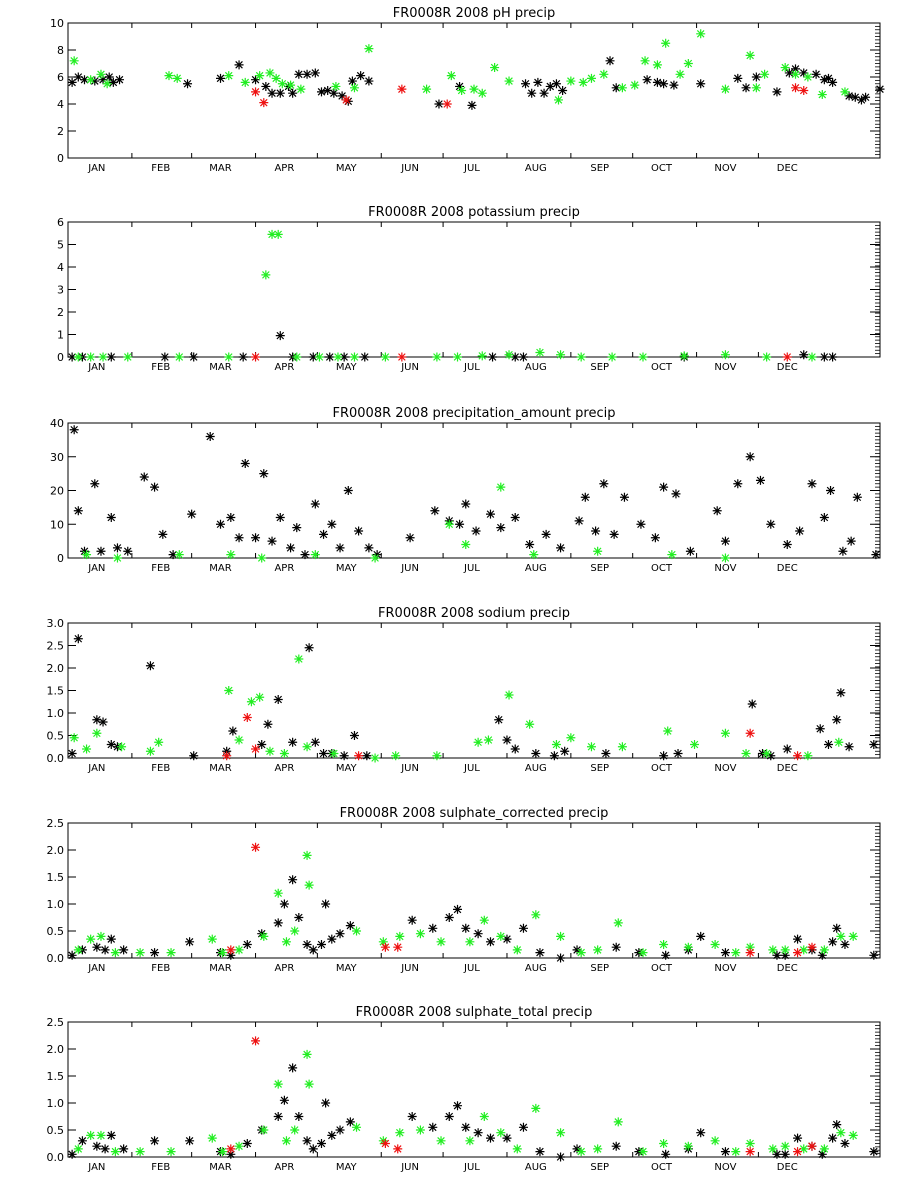  I want to click on y-tick-label: 0, so click(60, 357).